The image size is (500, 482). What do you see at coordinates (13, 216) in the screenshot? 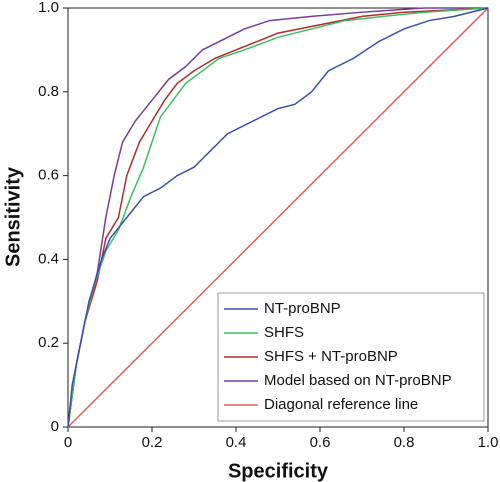
I see `y-axis-title: Sensitivity` at bounding box center [13, 216].